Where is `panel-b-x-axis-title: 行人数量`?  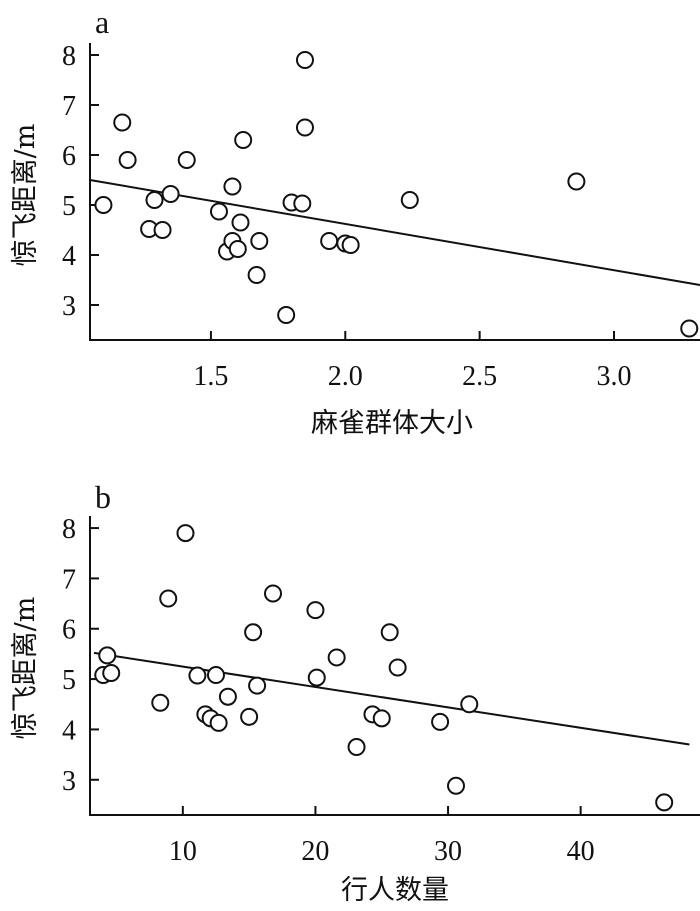
panel-b-x-axis-title: 行人数量 is located at coordinates (395, 890).